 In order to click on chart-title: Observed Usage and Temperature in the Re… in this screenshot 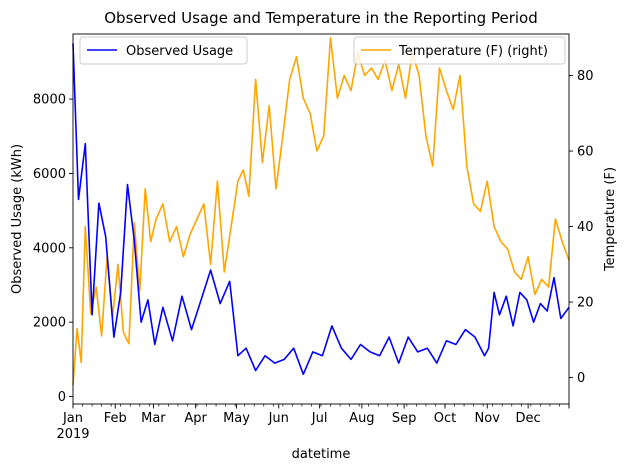, I will do `click(321, 18)`.